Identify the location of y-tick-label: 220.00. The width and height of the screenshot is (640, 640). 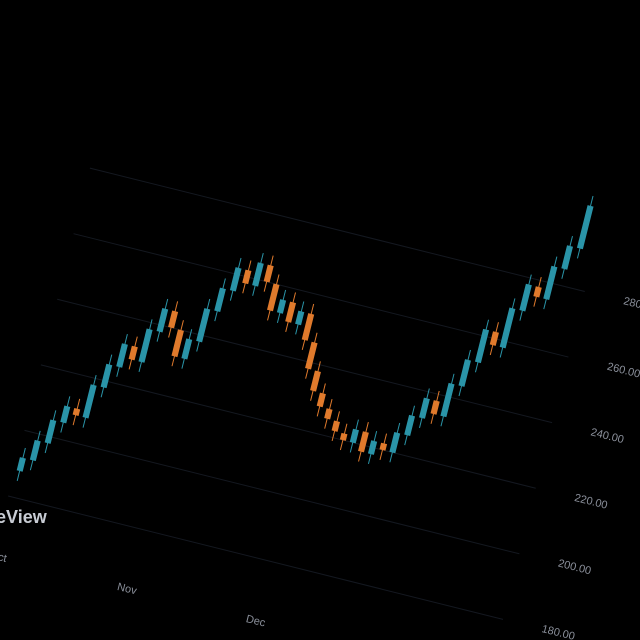
(591, 502).